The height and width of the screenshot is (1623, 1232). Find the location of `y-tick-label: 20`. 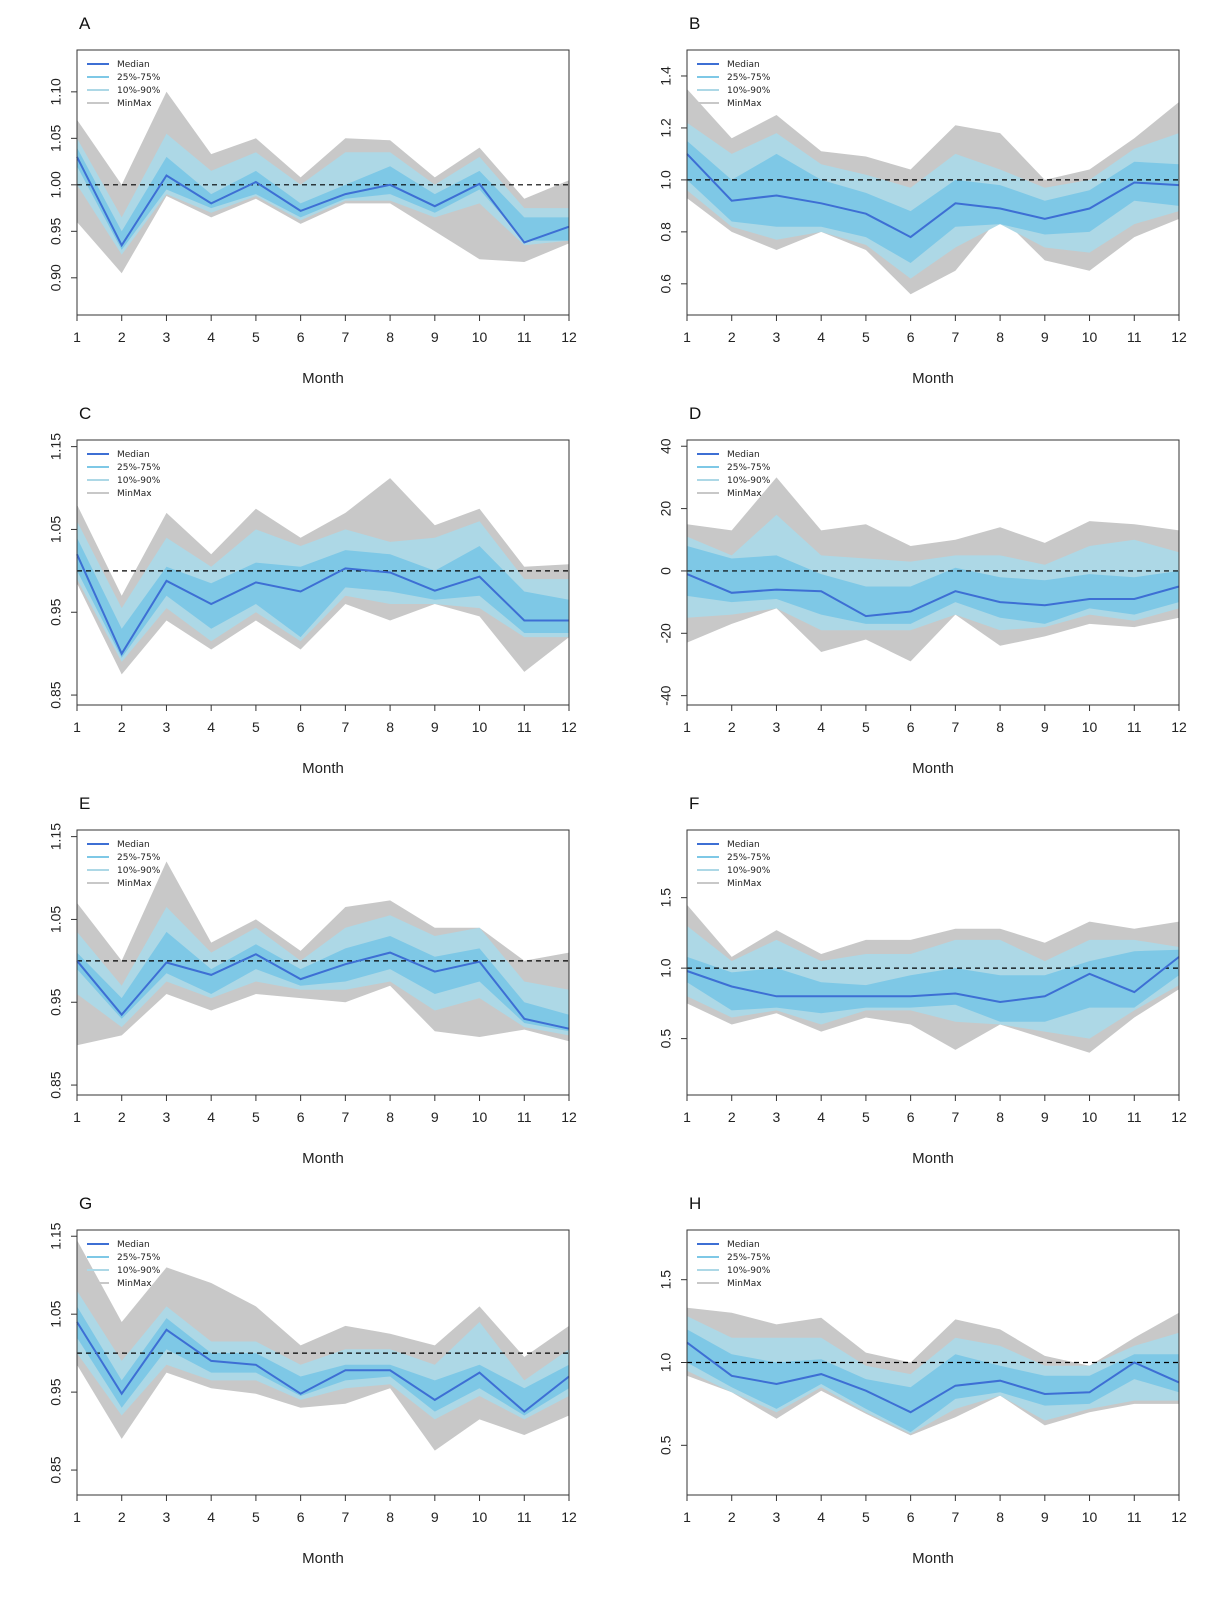

y-tick-label: 20 is located at coordinates (666, 509).